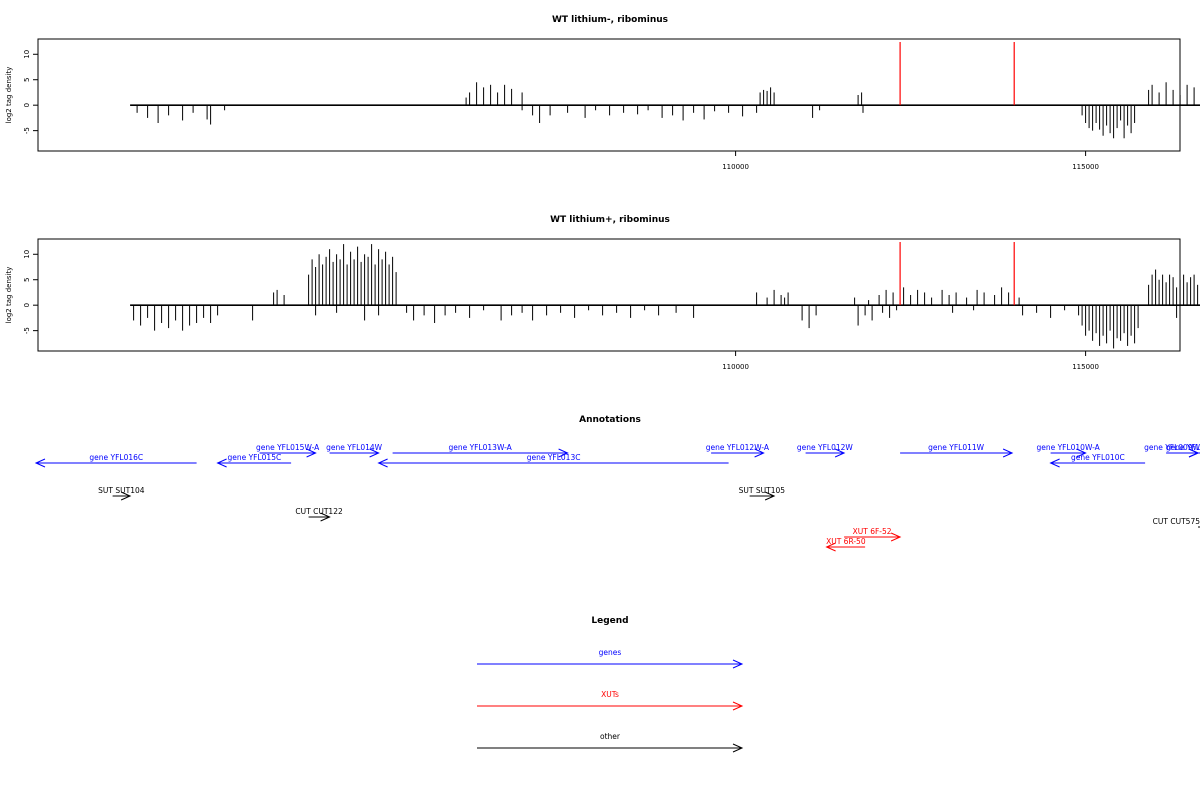 The width and height of the screenshot is (1200, 800). I want to click on annotation-gene-yfl010w-a: gene YFL010W-A, so click(1068, 450).